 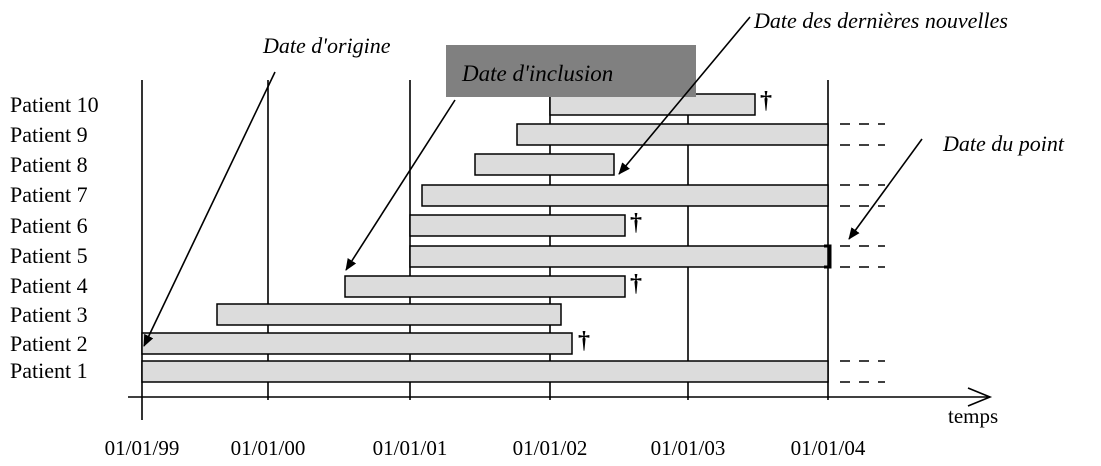 I want to click on patient-6-label: Patient 6, so click(x=49, y=225).